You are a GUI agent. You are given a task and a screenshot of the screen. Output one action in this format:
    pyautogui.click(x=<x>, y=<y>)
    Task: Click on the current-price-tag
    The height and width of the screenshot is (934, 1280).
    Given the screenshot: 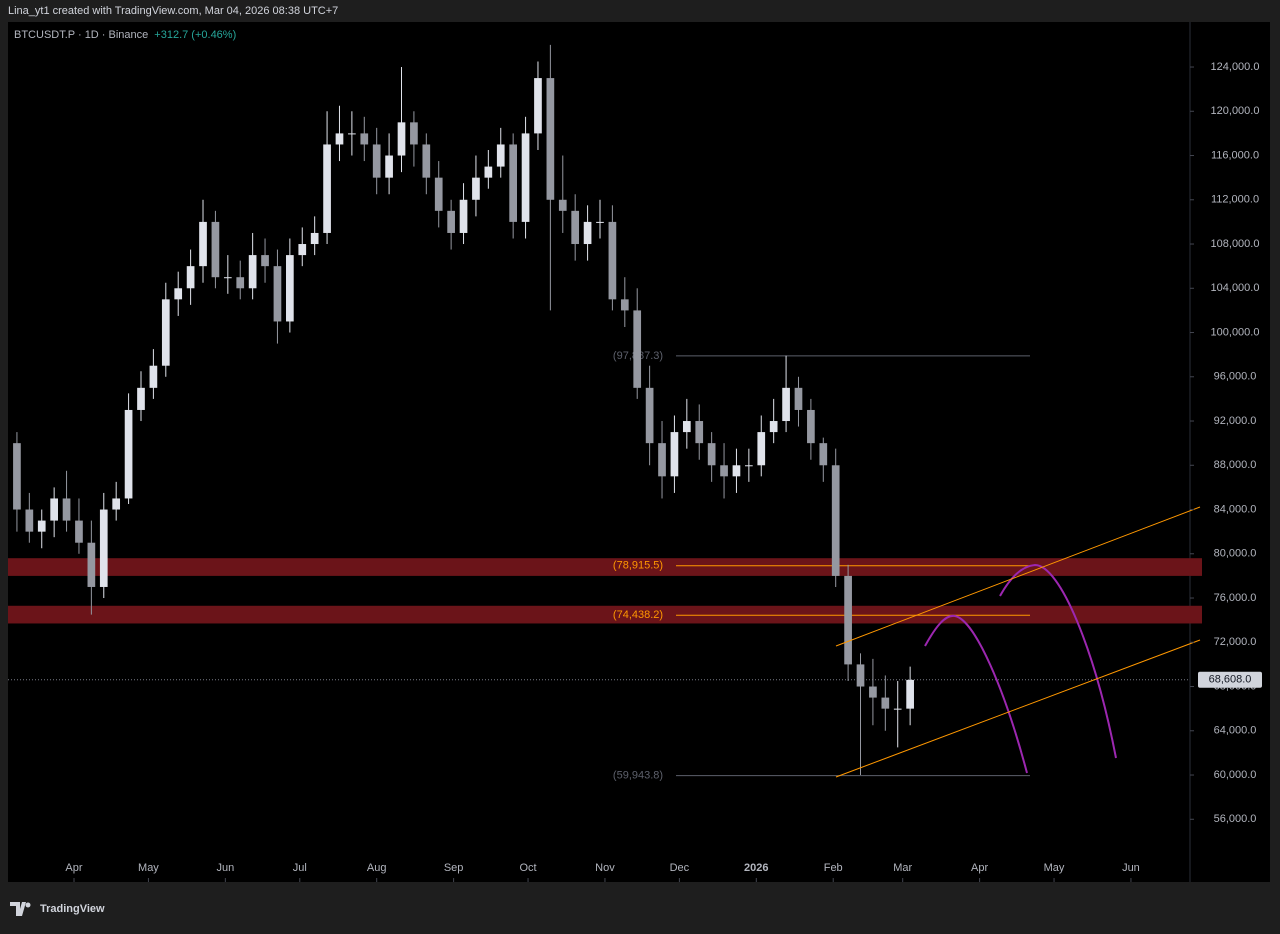 What is the action you would take?
    pyautogui.click(x=1230, y=679)
    